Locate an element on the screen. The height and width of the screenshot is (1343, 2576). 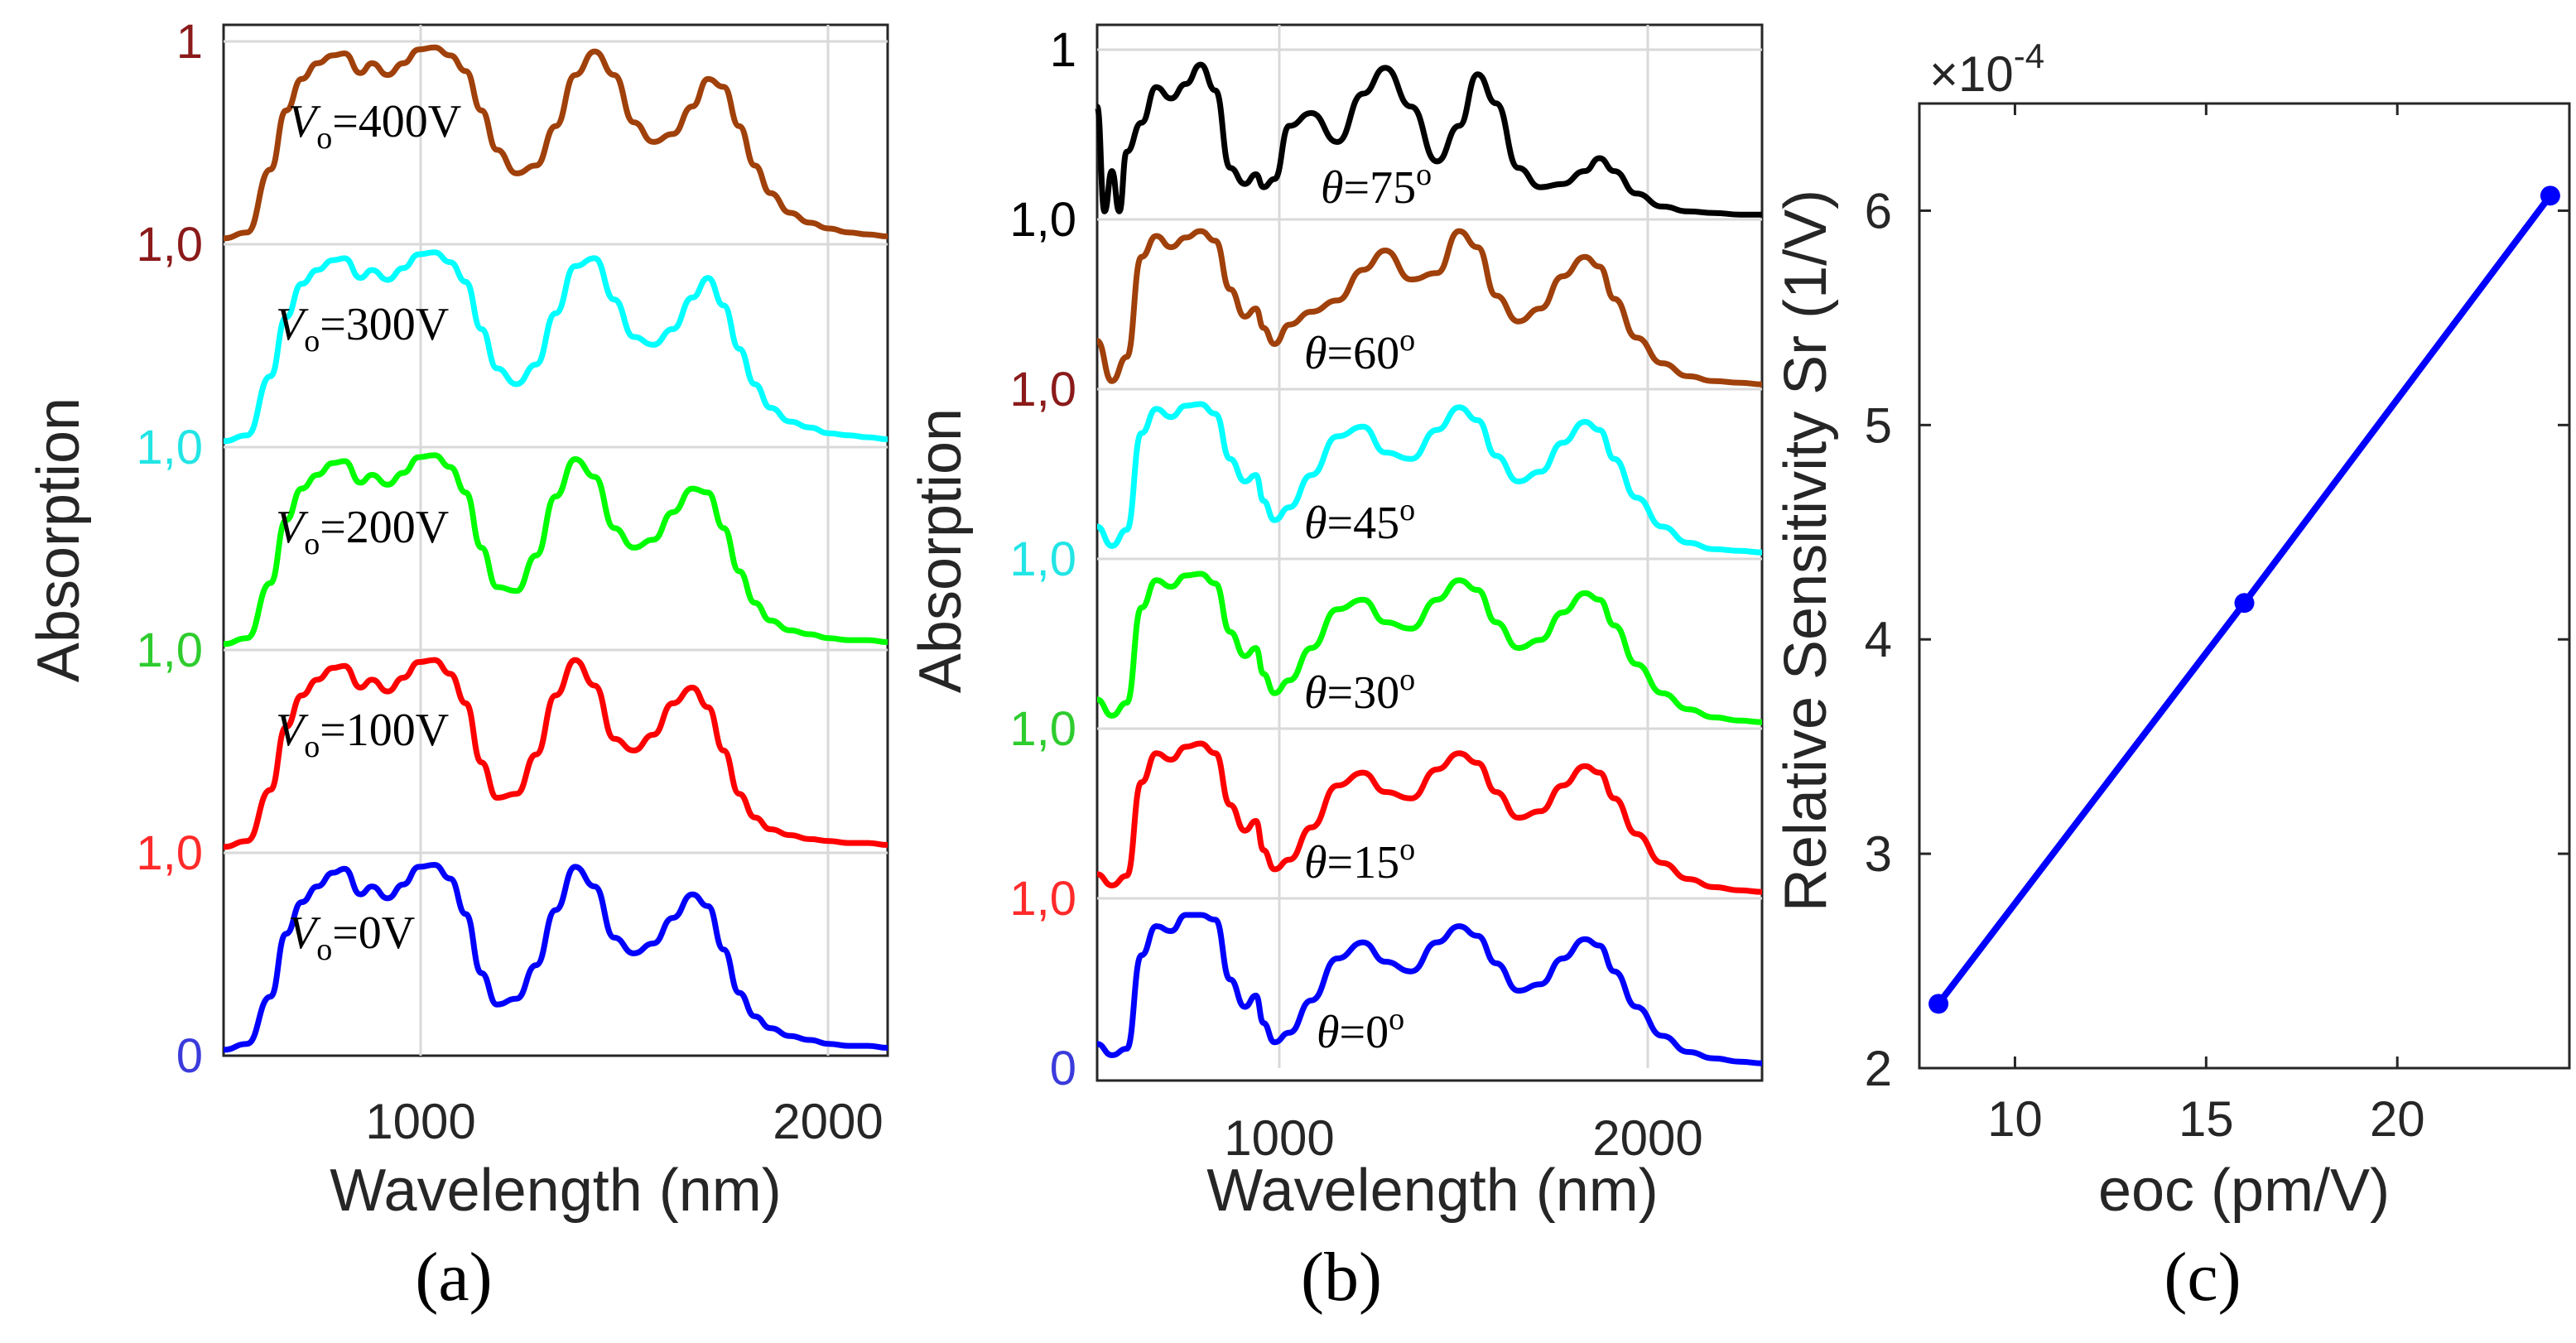
a-annotation-rest-2: =200V is located at coordinates (384, 527).